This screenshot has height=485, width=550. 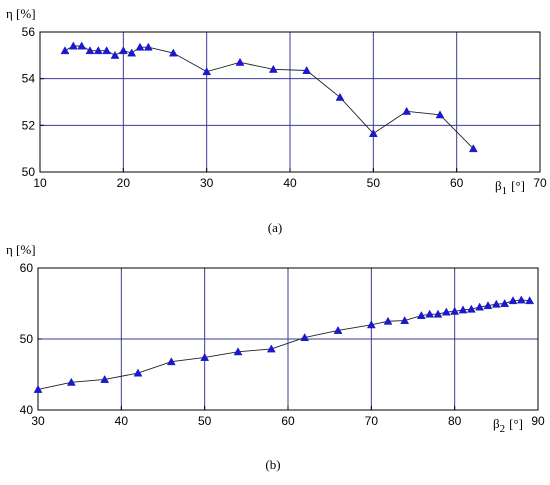 I want to click on x-axis-label: β2 [°], so click(x=508, y=425).